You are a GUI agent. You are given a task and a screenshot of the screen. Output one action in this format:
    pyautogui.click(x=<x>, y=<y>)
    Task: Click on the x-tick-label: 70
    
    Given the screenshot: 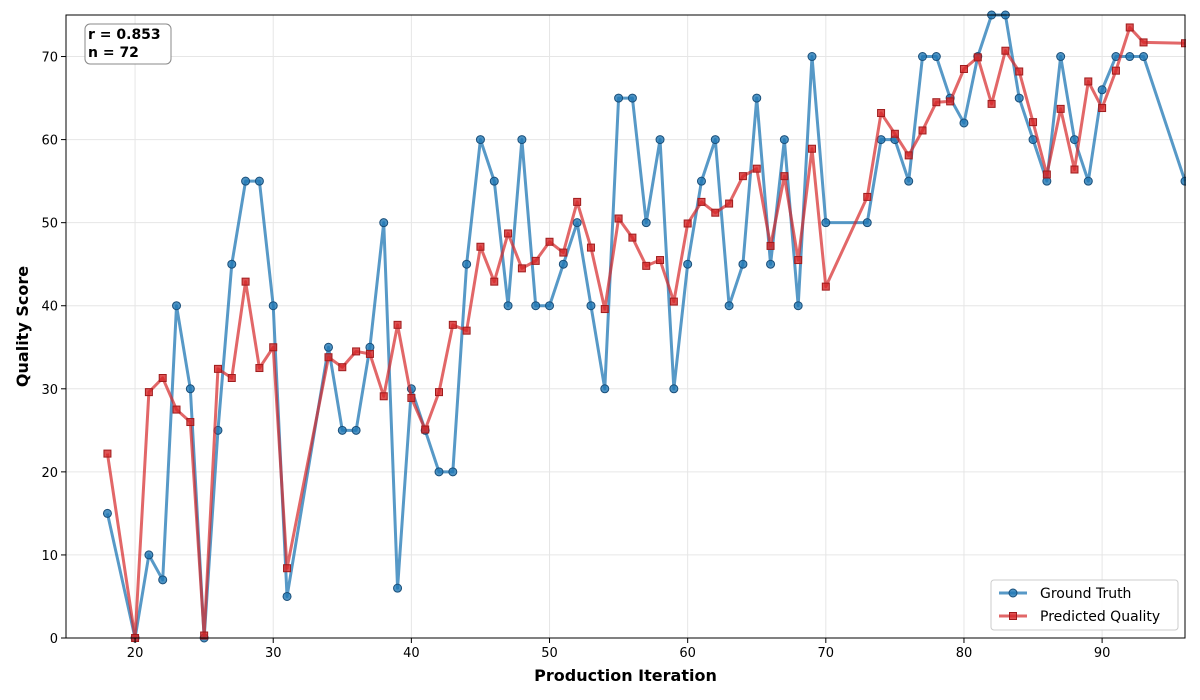 What is the action you would take?
    pyautogui.click(x=826, y=653)
    